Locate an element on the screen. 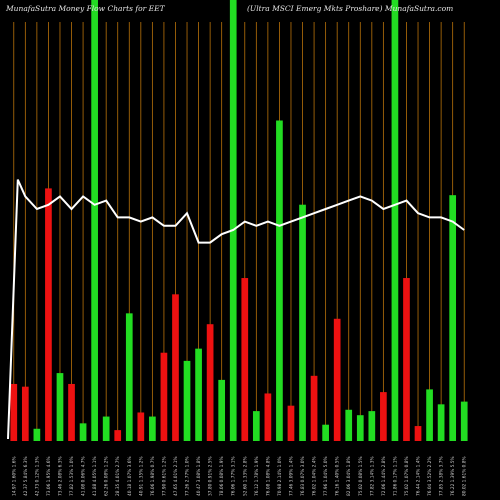 The height and width of the screenshot is (500, 500). x-tick-label: 40.18 1.07% 3.6% is located at coordinates (130, 476).